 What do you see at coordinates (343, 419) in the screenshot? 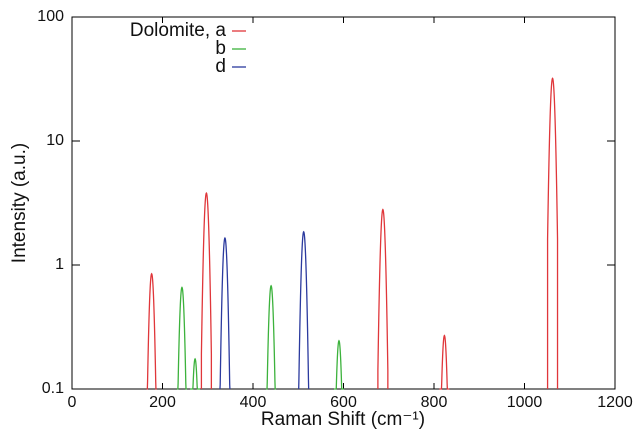
I see `x-axis-label: Raman Shift (cm⁻¹)` at bounding box center [343, 419].